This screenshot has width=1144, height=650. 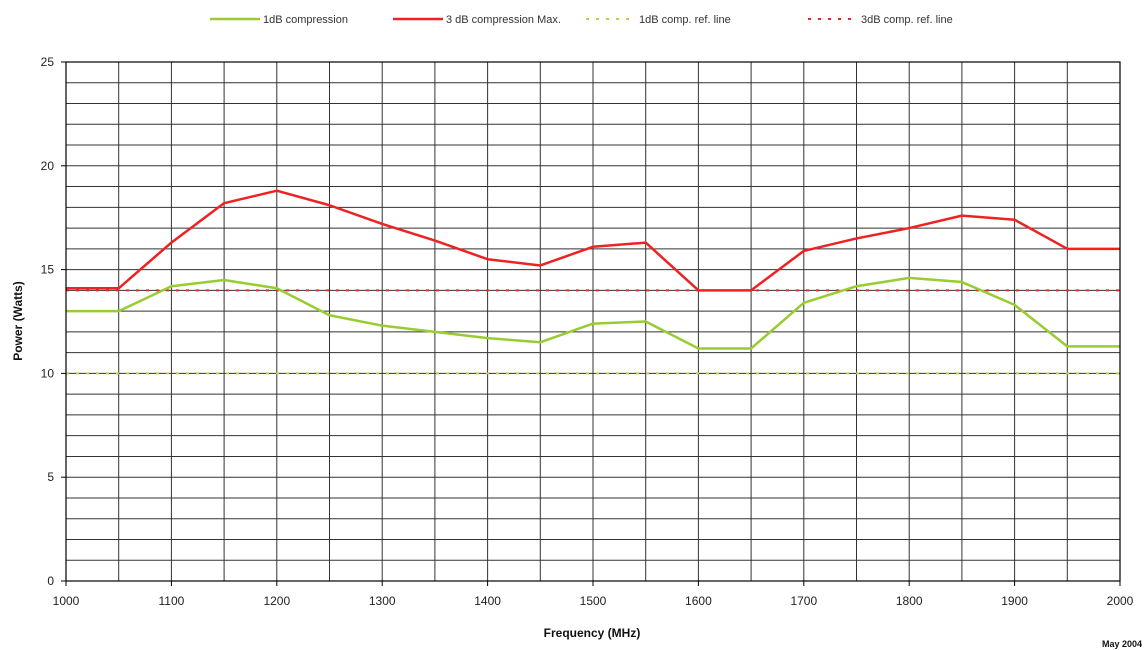 I want to click on y-tick-label: 15, so click(x=48, y=270).